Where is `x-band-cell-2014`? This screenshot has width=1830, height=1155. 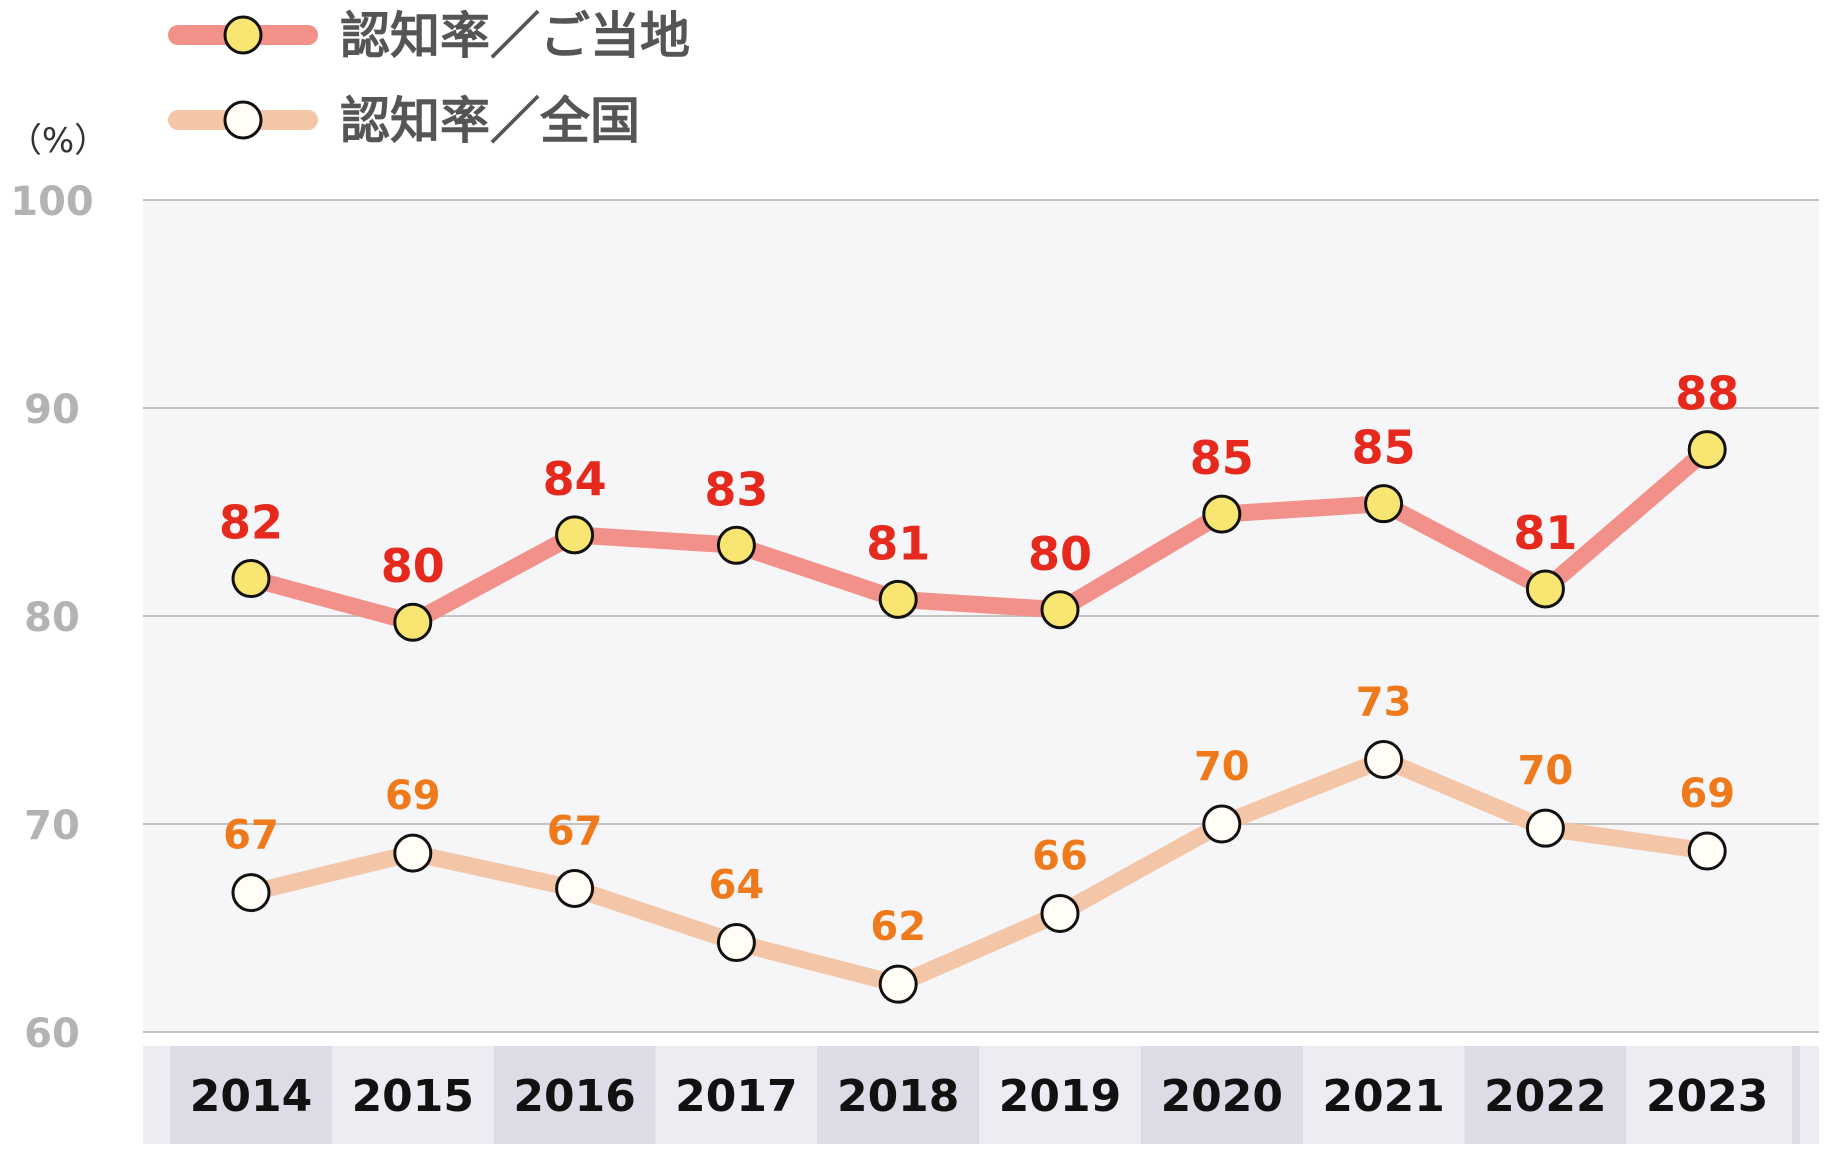 x-band-cell-2014 is located at coordinates (251, 1095).